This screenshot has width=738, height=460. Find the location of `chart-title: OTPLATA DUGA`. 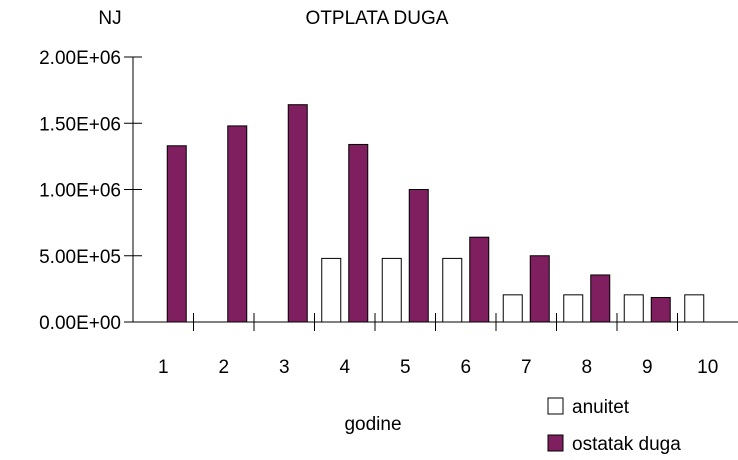

chart-title: OTPLATA DUGA is located at coordinates (377, 18).